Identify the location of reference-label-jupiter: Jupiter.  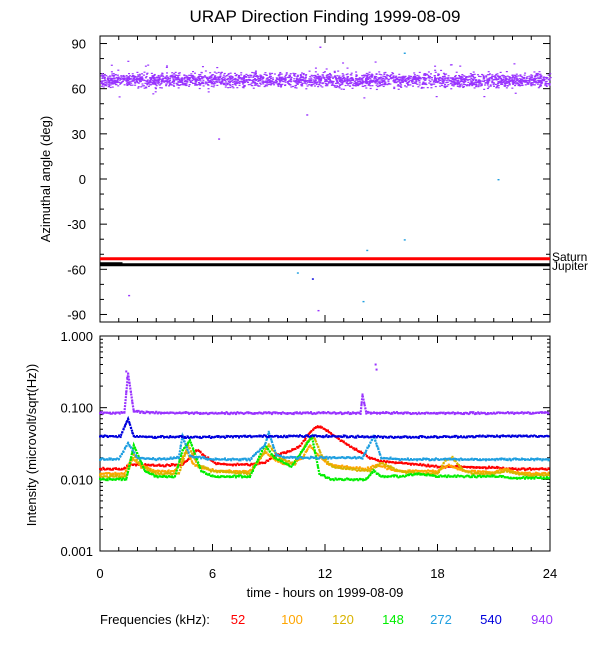
(570, 266).